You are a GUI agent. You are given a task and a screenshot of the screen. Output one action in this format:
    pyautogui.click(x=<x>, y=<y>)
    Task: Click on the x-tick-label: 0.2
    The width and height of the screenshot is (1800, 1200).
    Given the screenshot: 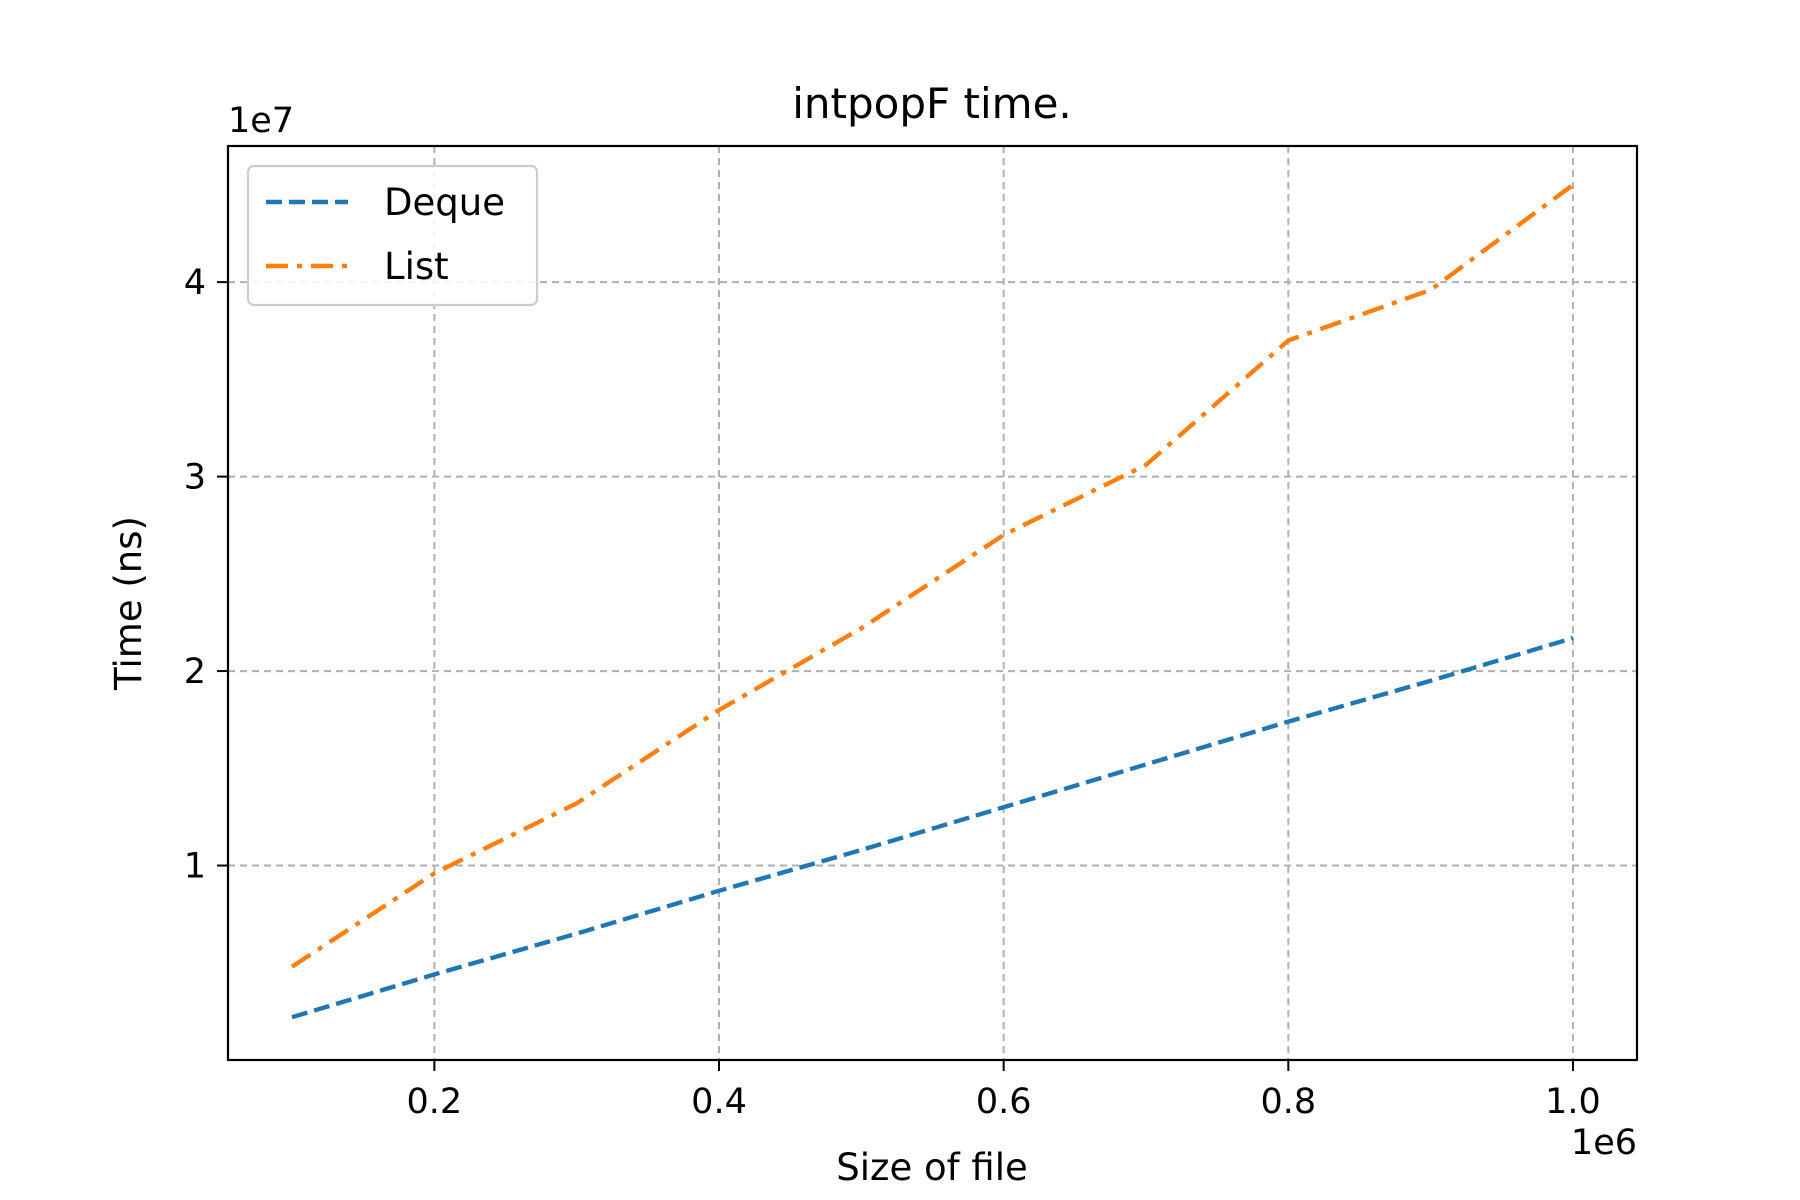 What is the action you would take?
    pyautogui.click(x=435, y=1102)
    